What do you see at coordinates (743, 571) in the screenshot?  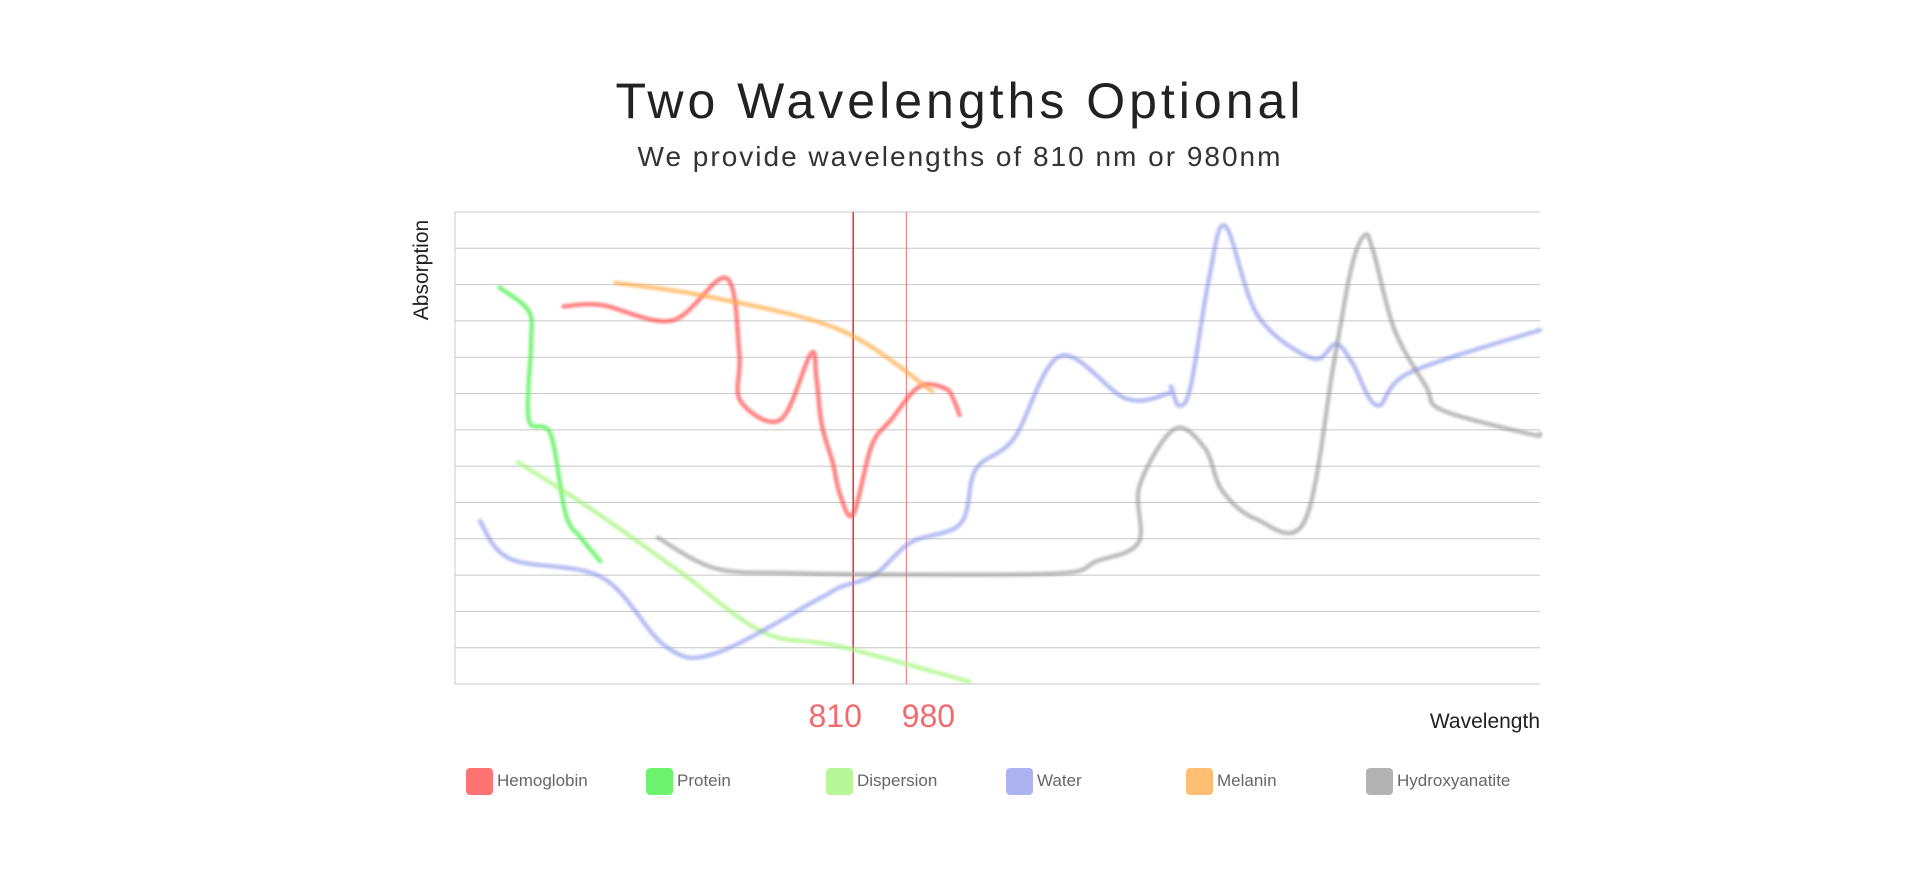 I see `series-line-dispersion` at bounding box center [743, 571].